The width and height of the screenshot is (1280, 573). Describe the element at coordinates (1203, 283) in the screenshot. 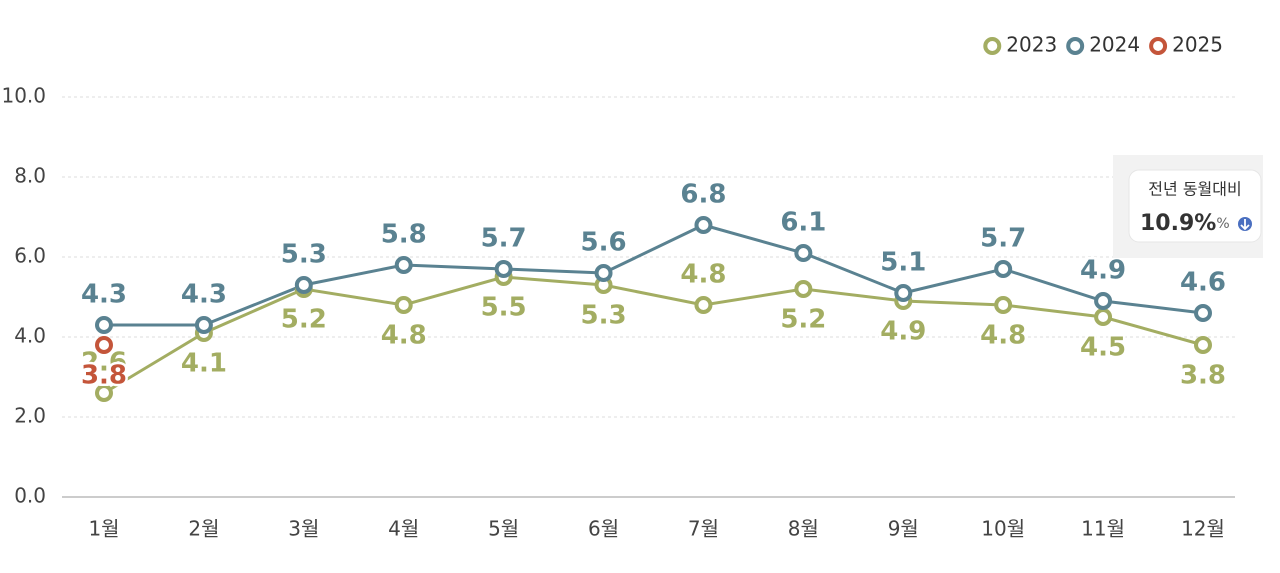

I see `value-label: 4.6` at that location.